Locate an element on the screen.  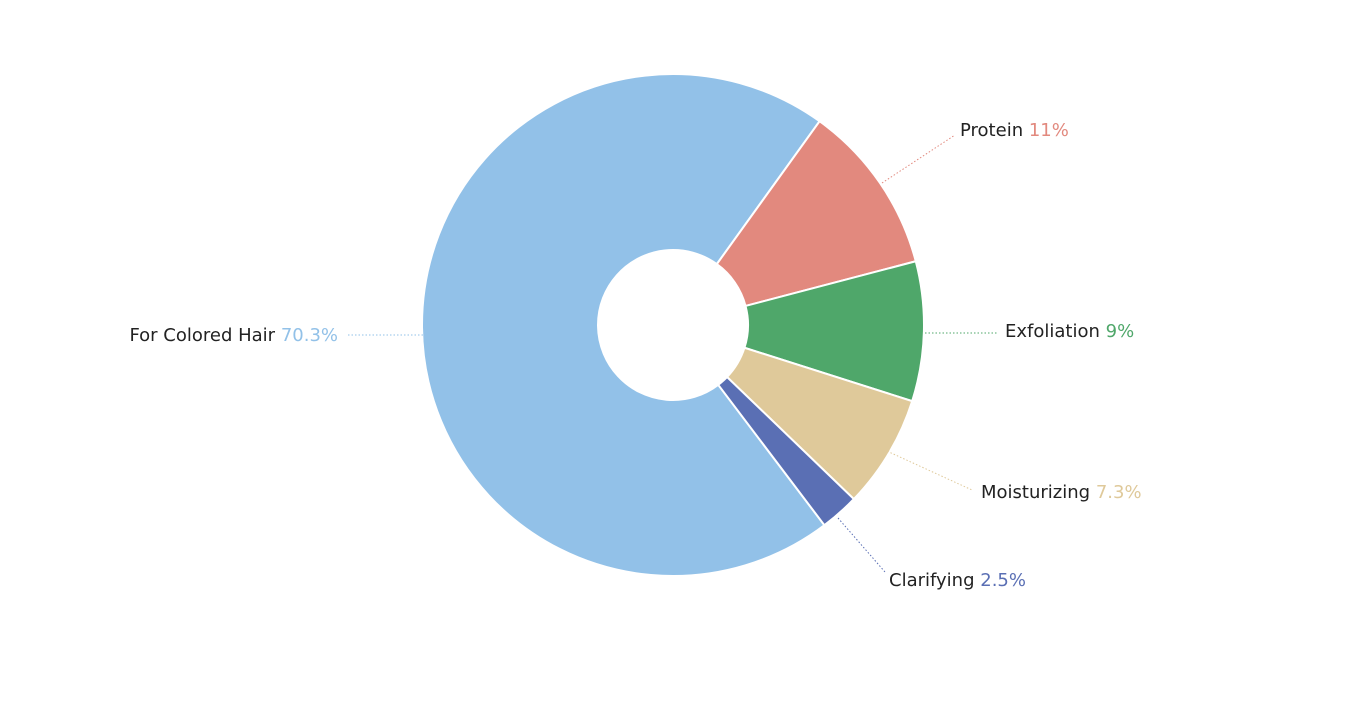
slice-label: For Colored Hair 70.3% is located at coordinates (233, 335).